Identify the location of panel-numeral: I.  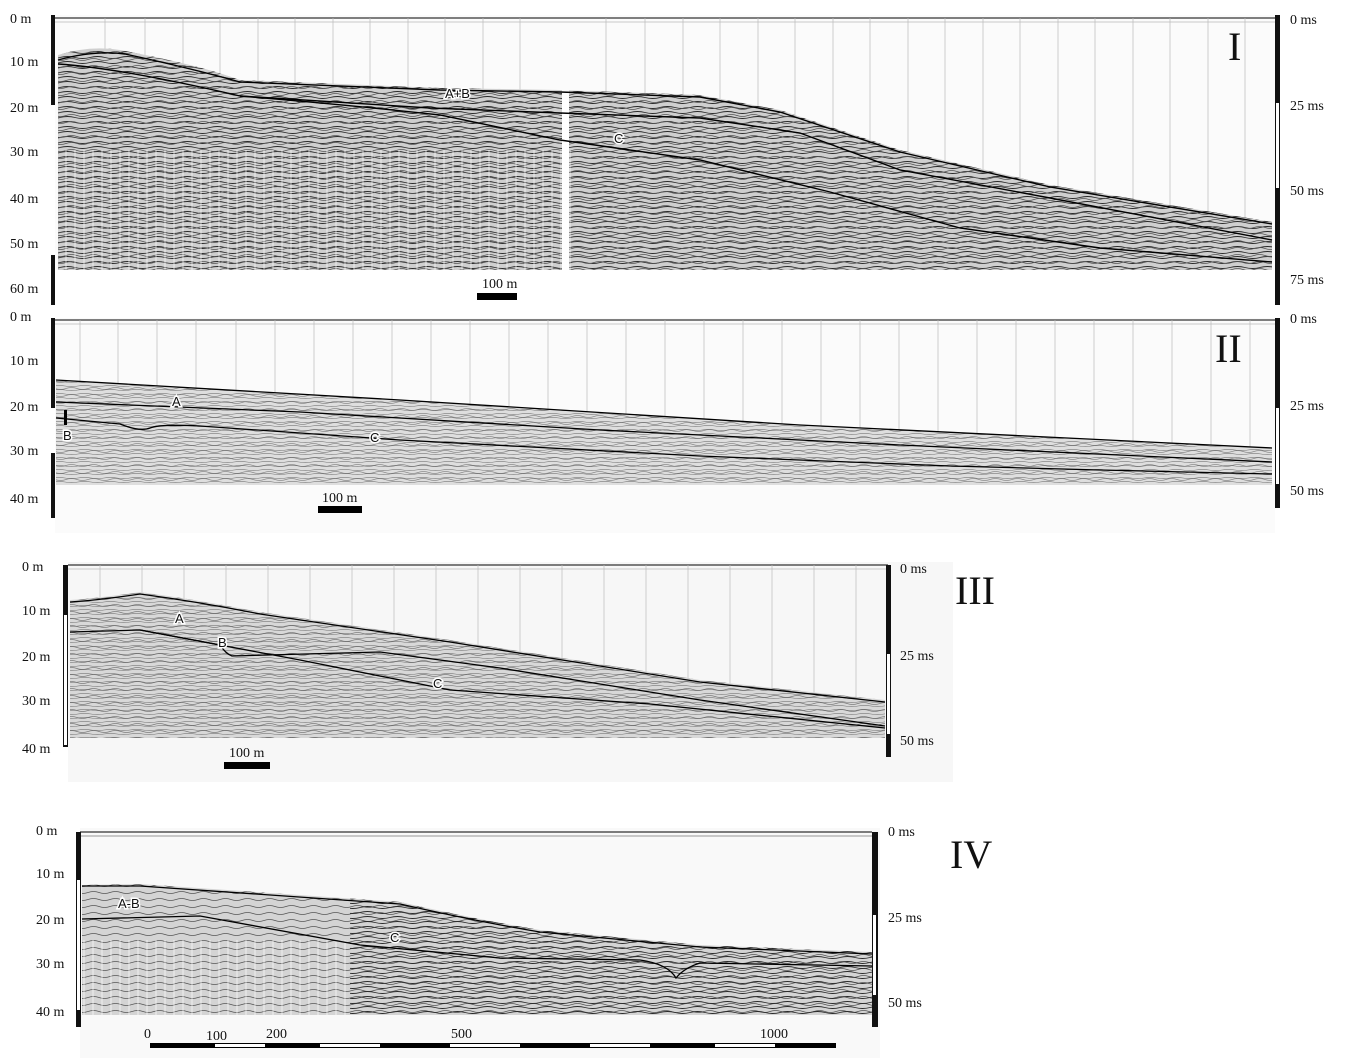
(1234, 46).